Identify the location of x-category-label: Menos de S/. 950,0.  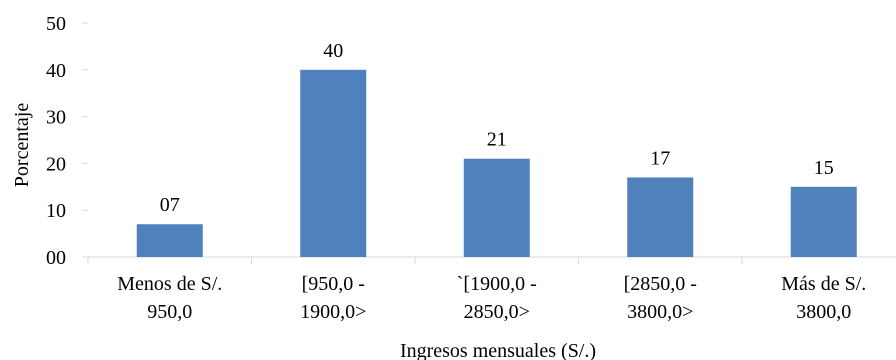
(169, 298).